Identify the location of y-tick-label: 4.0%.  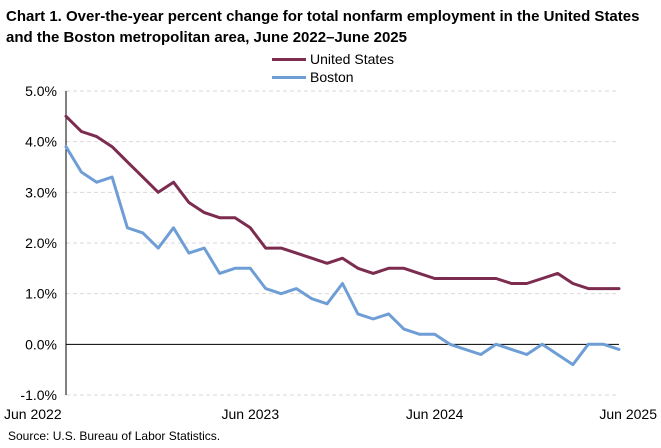
(41, 142).